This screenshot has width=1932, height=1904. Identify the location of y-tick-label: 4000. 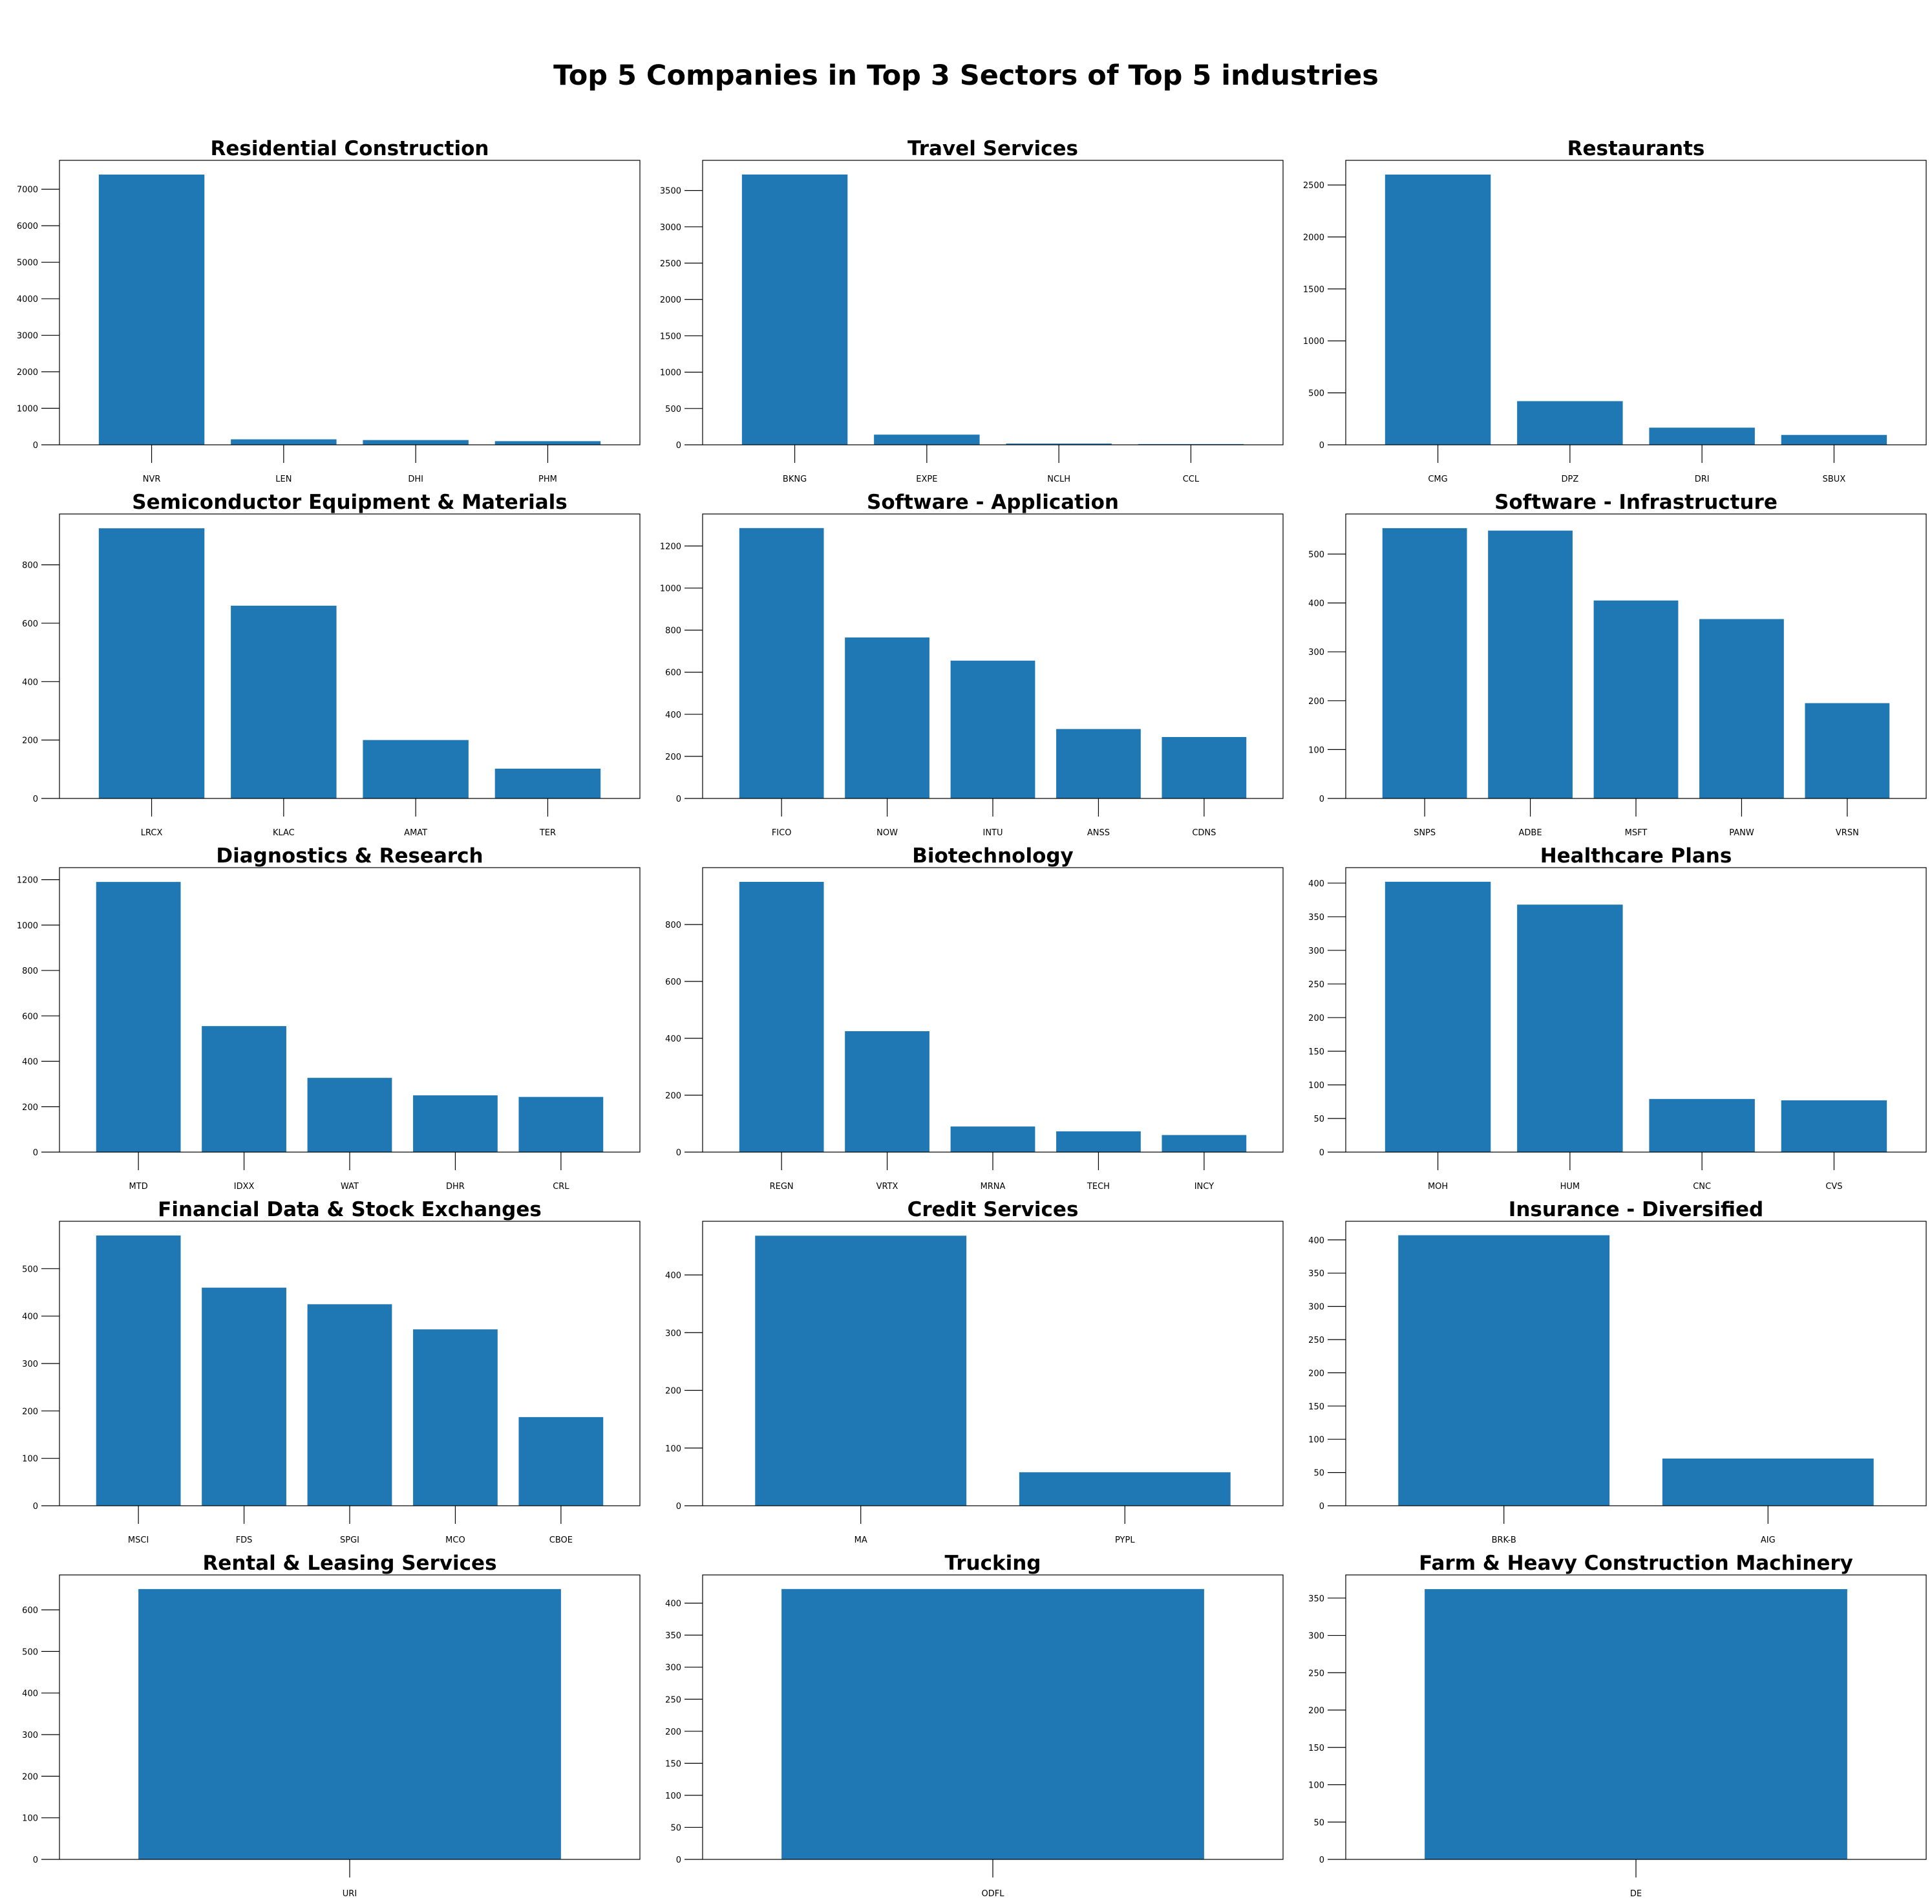
(27, 300).